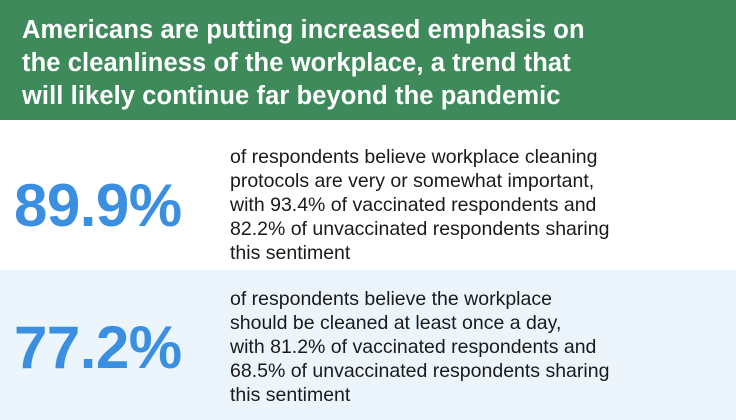 Image resolution: width=736 pixels, height=420 pixels. I want to click on stat-description-line: with 81.2% of vaccinated respondents and, so click(413, 347).